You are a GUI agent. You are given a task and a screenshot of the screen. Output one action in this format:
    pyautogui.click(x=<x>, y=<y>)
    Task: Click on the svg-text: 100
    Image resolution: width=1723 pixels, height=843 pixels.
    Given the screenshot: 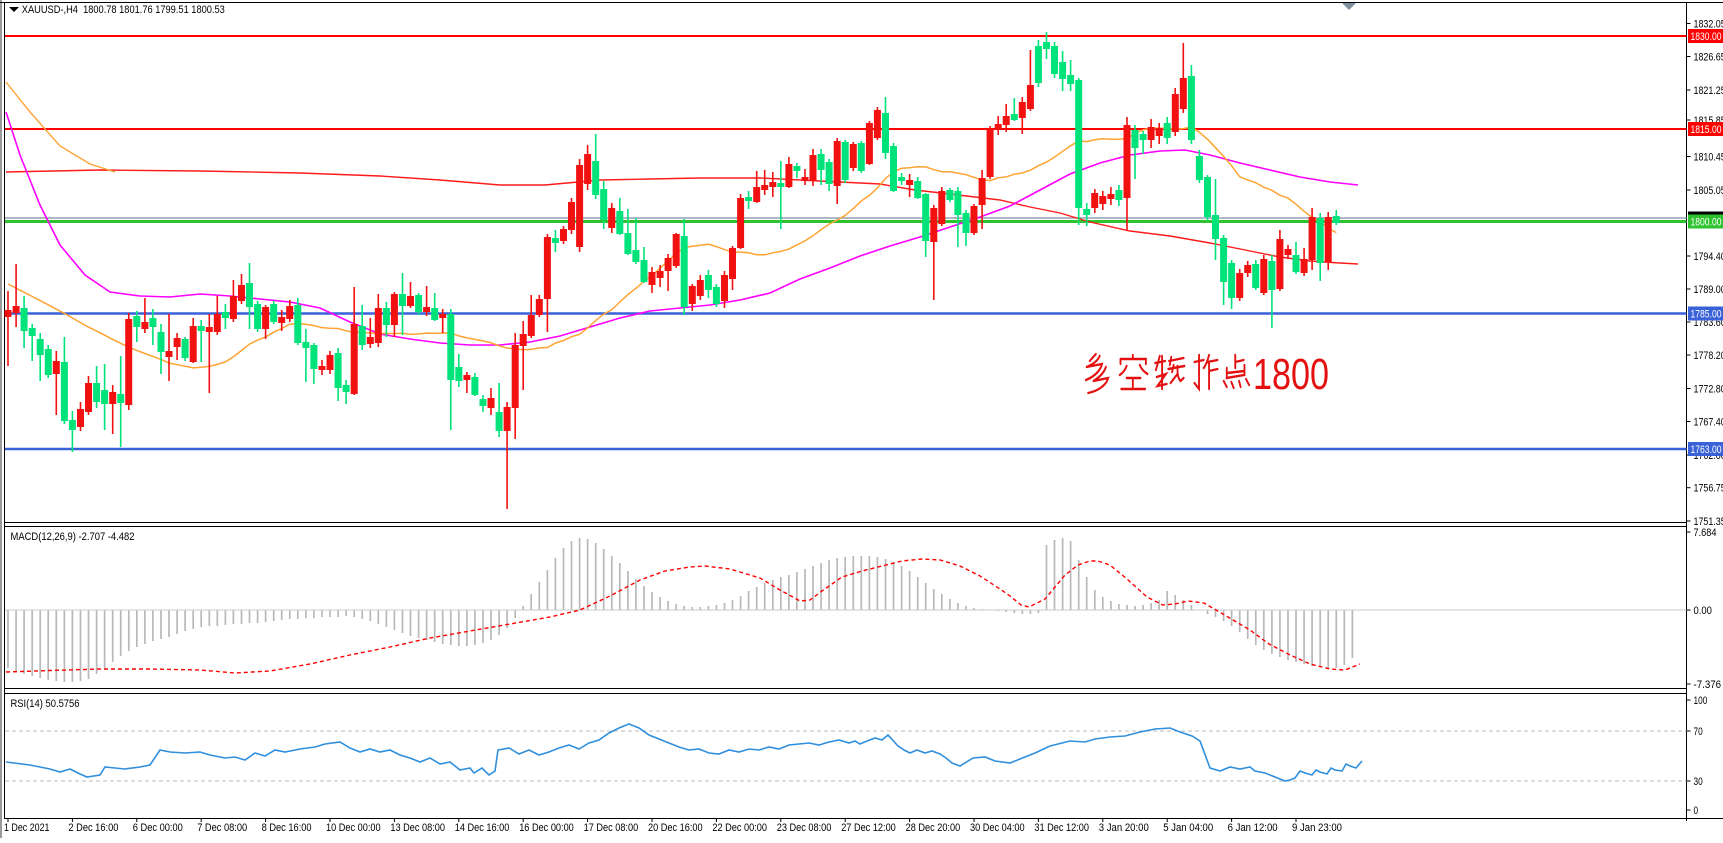 What is the action you would take?
    pyautogui.click(x=1701, y=701)
    